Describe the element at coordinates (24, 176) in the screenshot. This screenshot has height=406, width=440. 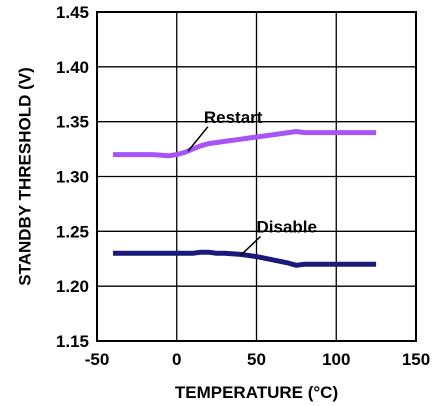
I see `y-axis-label: STANDBY THRESHOLD (V)` at that location.